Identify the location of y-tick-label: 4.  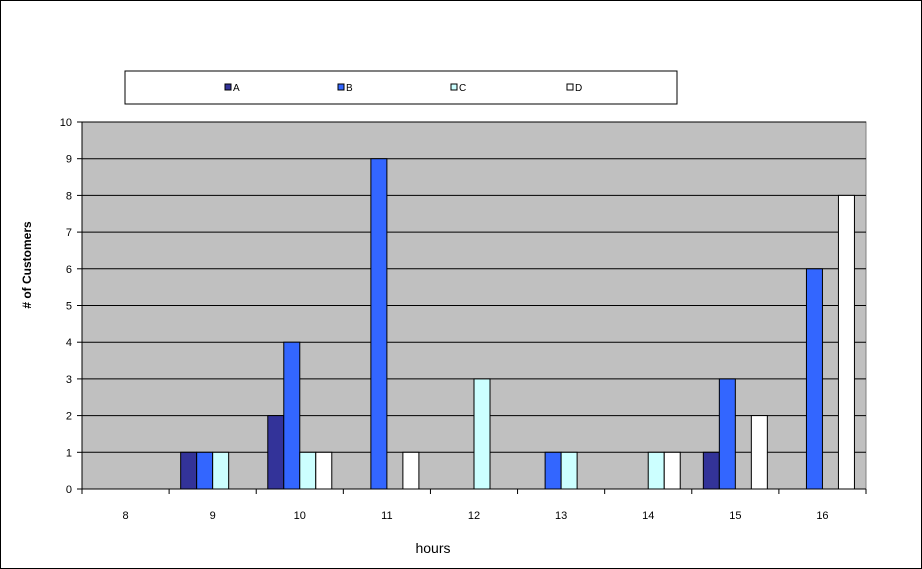
(69, 343).